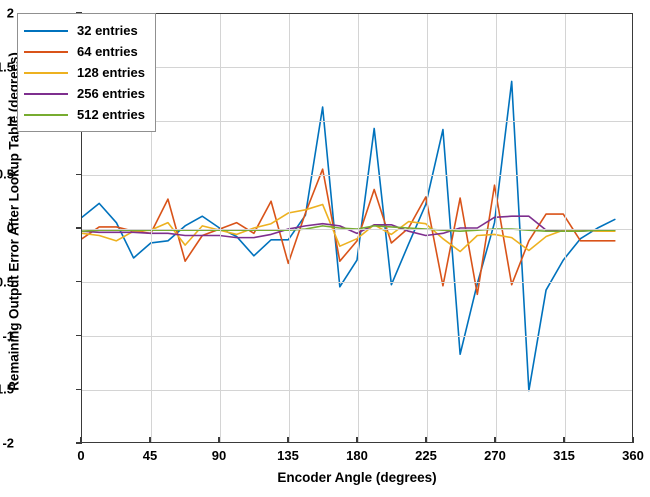  Describe the element at coordinates (219, 455) in the screenshot. I see `x-axis-tick-label: 90` at that location.